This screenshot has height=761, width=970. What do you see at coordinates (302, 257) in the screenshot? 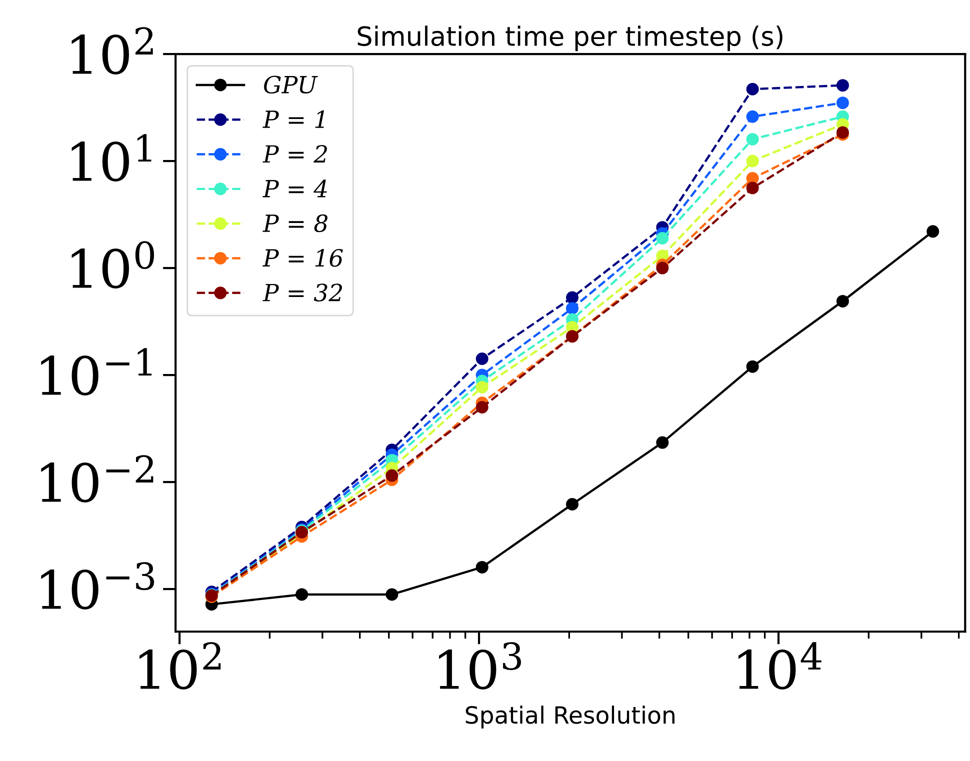
I see `legend-label: P = 16` at bounding box center [302, 257].